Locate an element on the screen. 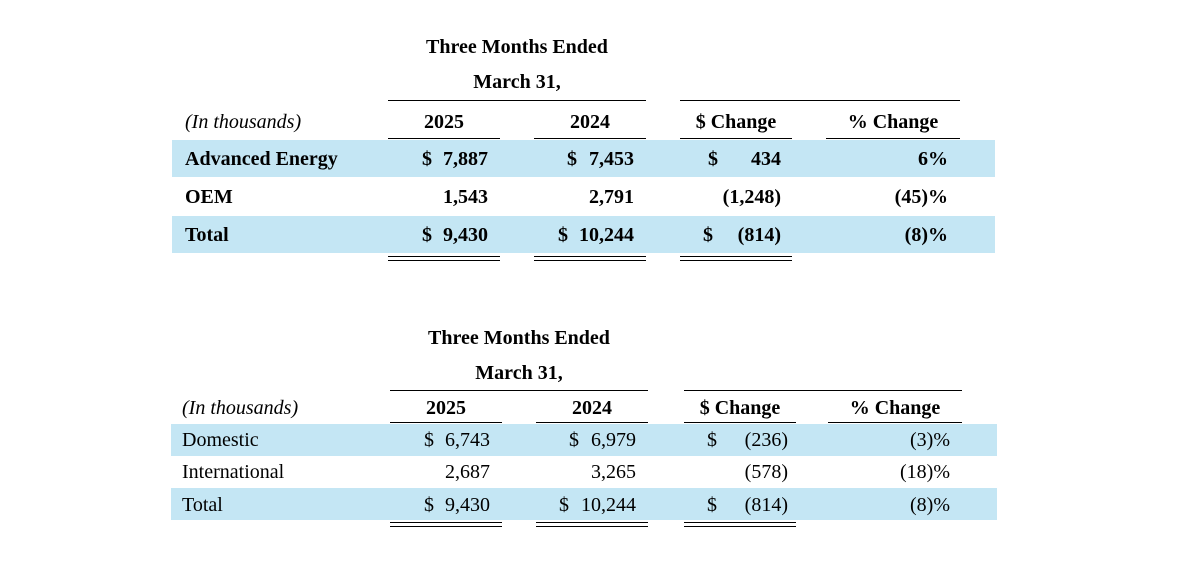  value-2025: 7,887 is located at coordinates (465, 159).